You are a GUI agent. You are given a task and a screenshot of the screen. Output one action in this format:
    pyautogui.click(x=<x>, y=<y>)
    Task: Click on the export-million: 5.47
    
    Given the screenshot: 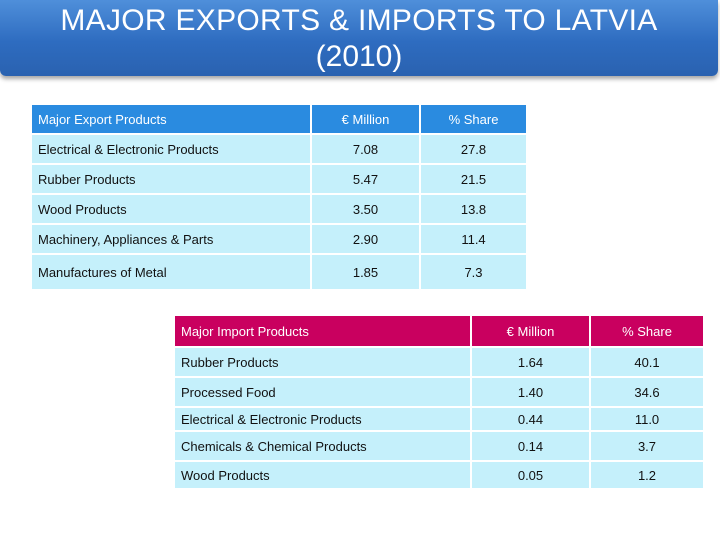 What is the action you would take?
    pyautogui.click(x=365, y=179)
    